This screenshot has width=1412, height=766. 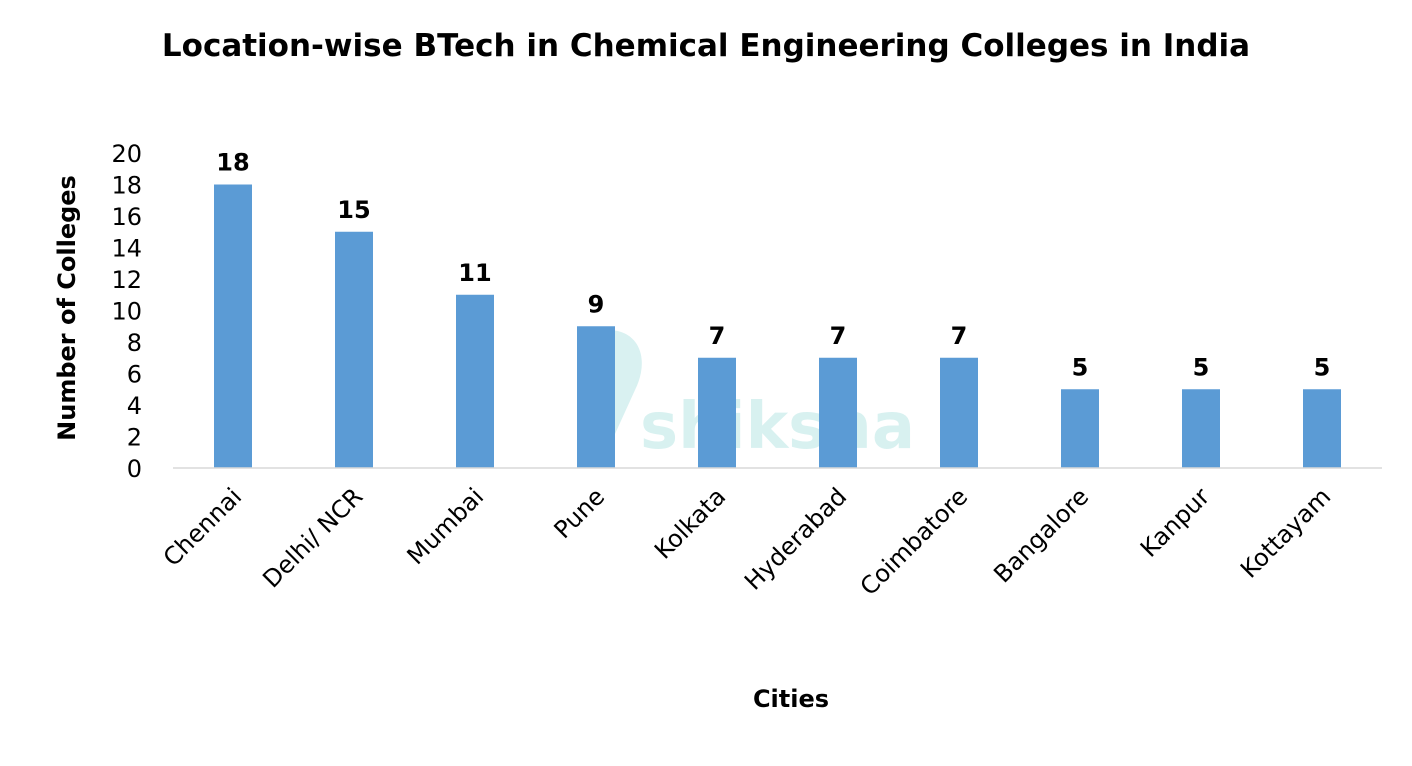 I want to click on x-tick-label: Pune, so click(x=580, y=513).